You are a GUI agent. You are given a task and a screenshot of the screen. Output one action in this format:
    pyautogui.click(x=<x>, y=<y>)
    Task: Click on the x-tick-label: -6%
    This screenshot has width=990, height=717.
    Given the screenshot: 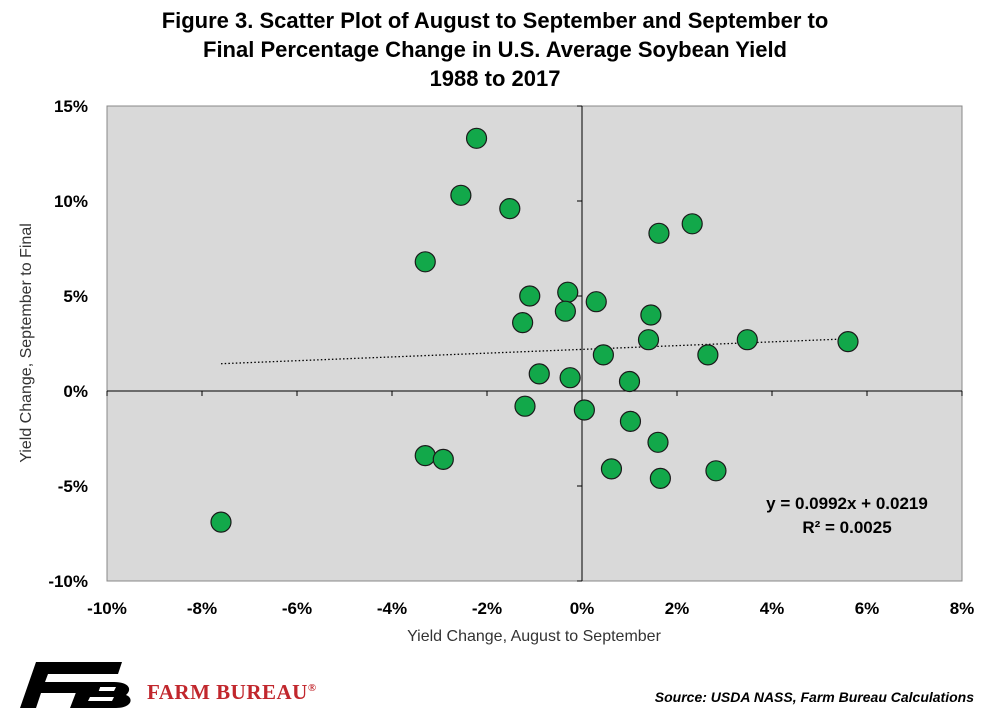 What is the action you would take?
    pyautogui.click(x=297, y=608)
    